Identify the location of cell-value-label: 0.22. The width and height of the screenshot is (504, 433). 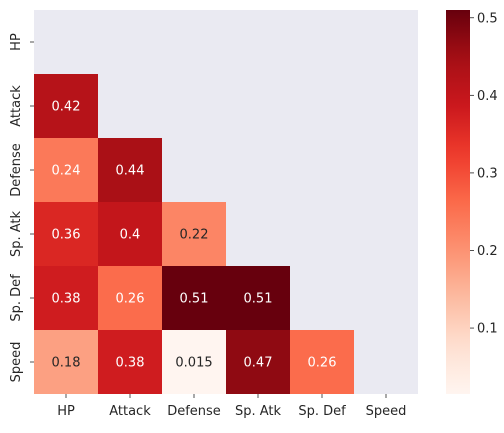
(194, 235).